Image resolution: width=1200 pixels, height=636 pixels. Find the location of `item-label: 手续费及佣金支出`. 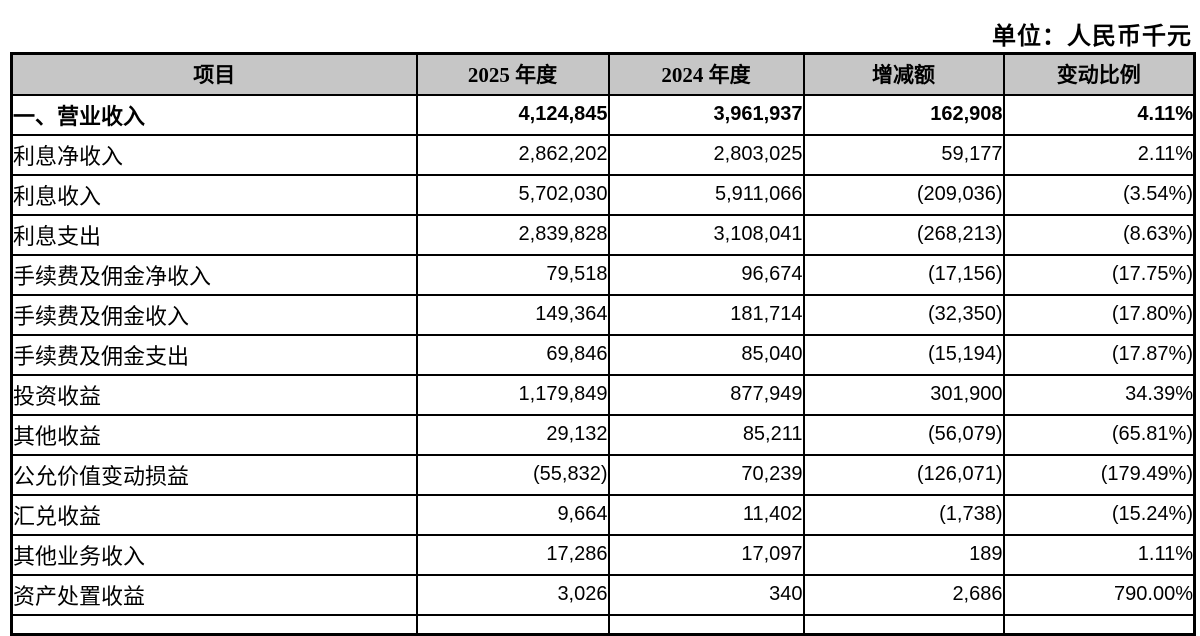

item-label: 手续费及佣金支出 is located at coordinates (214, 354).